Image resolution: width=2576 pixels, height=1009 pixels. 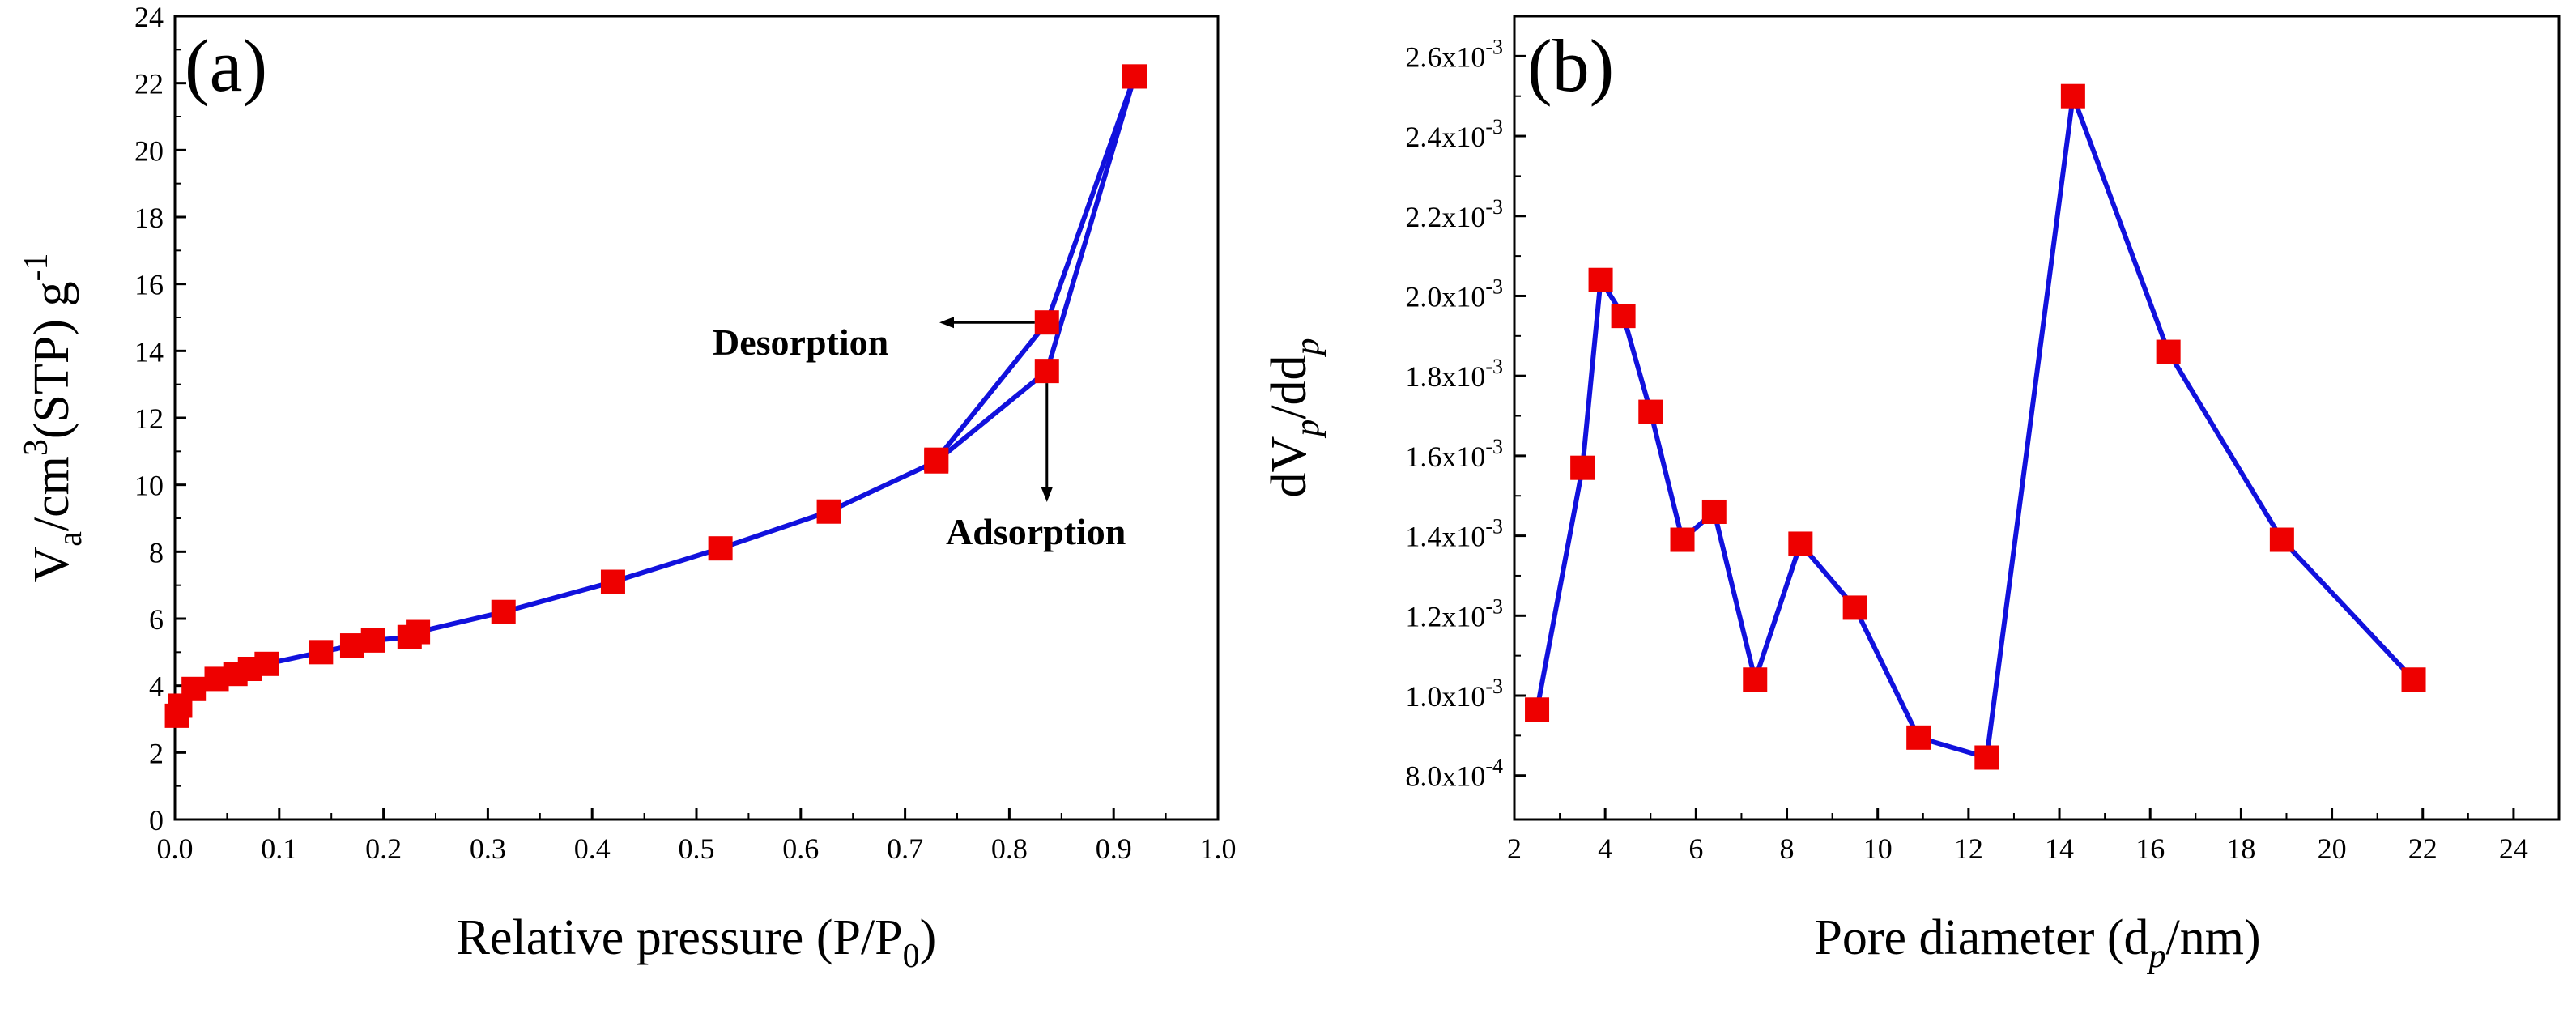 What do you see at coordinates (488, 848) in the screenshot?
I see `x-tick-label: 0.3` at bounding box center [488, 848].